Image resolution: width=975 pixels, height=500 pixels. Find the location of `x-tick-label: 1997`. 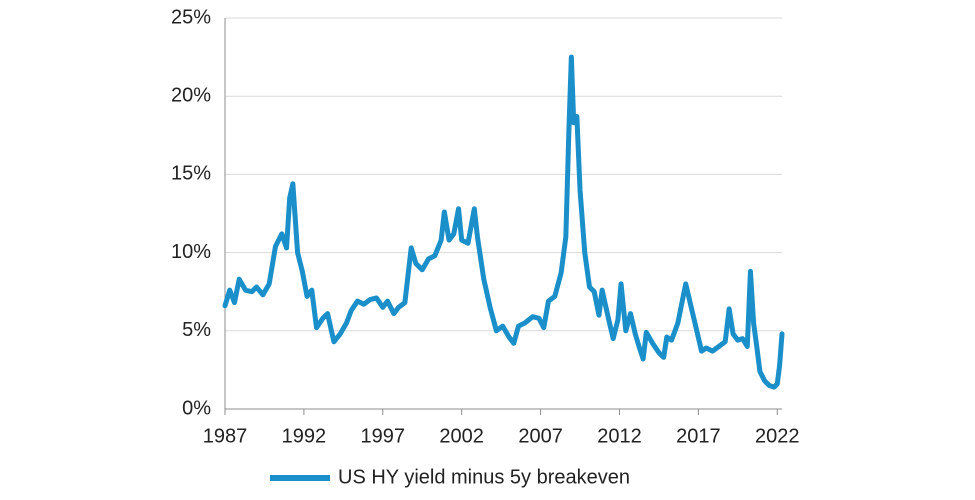

x-tick-label: 1997 is located at coordinates (383, 436).